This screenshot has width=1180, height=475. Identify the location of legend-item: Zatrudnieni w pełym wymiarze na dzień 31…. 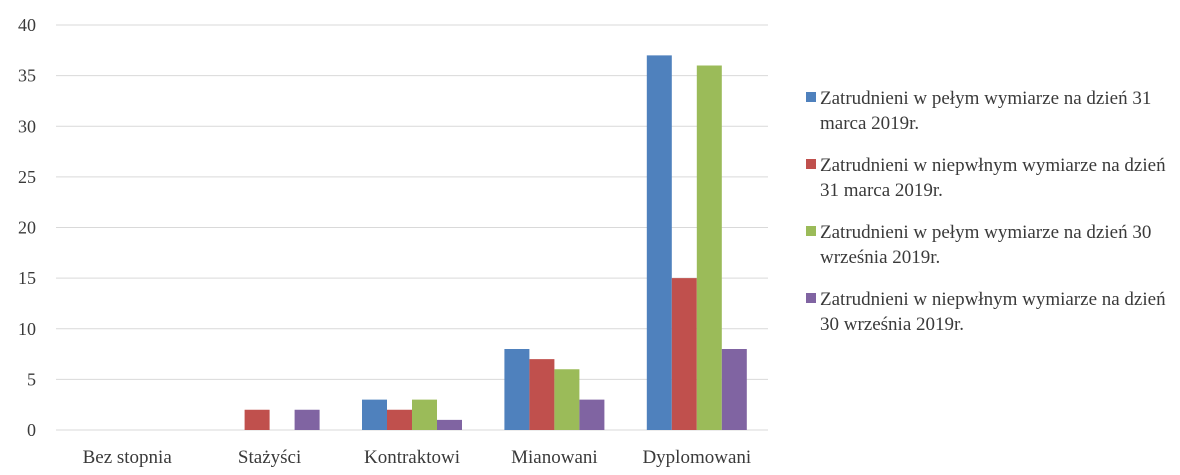
(992, 111).